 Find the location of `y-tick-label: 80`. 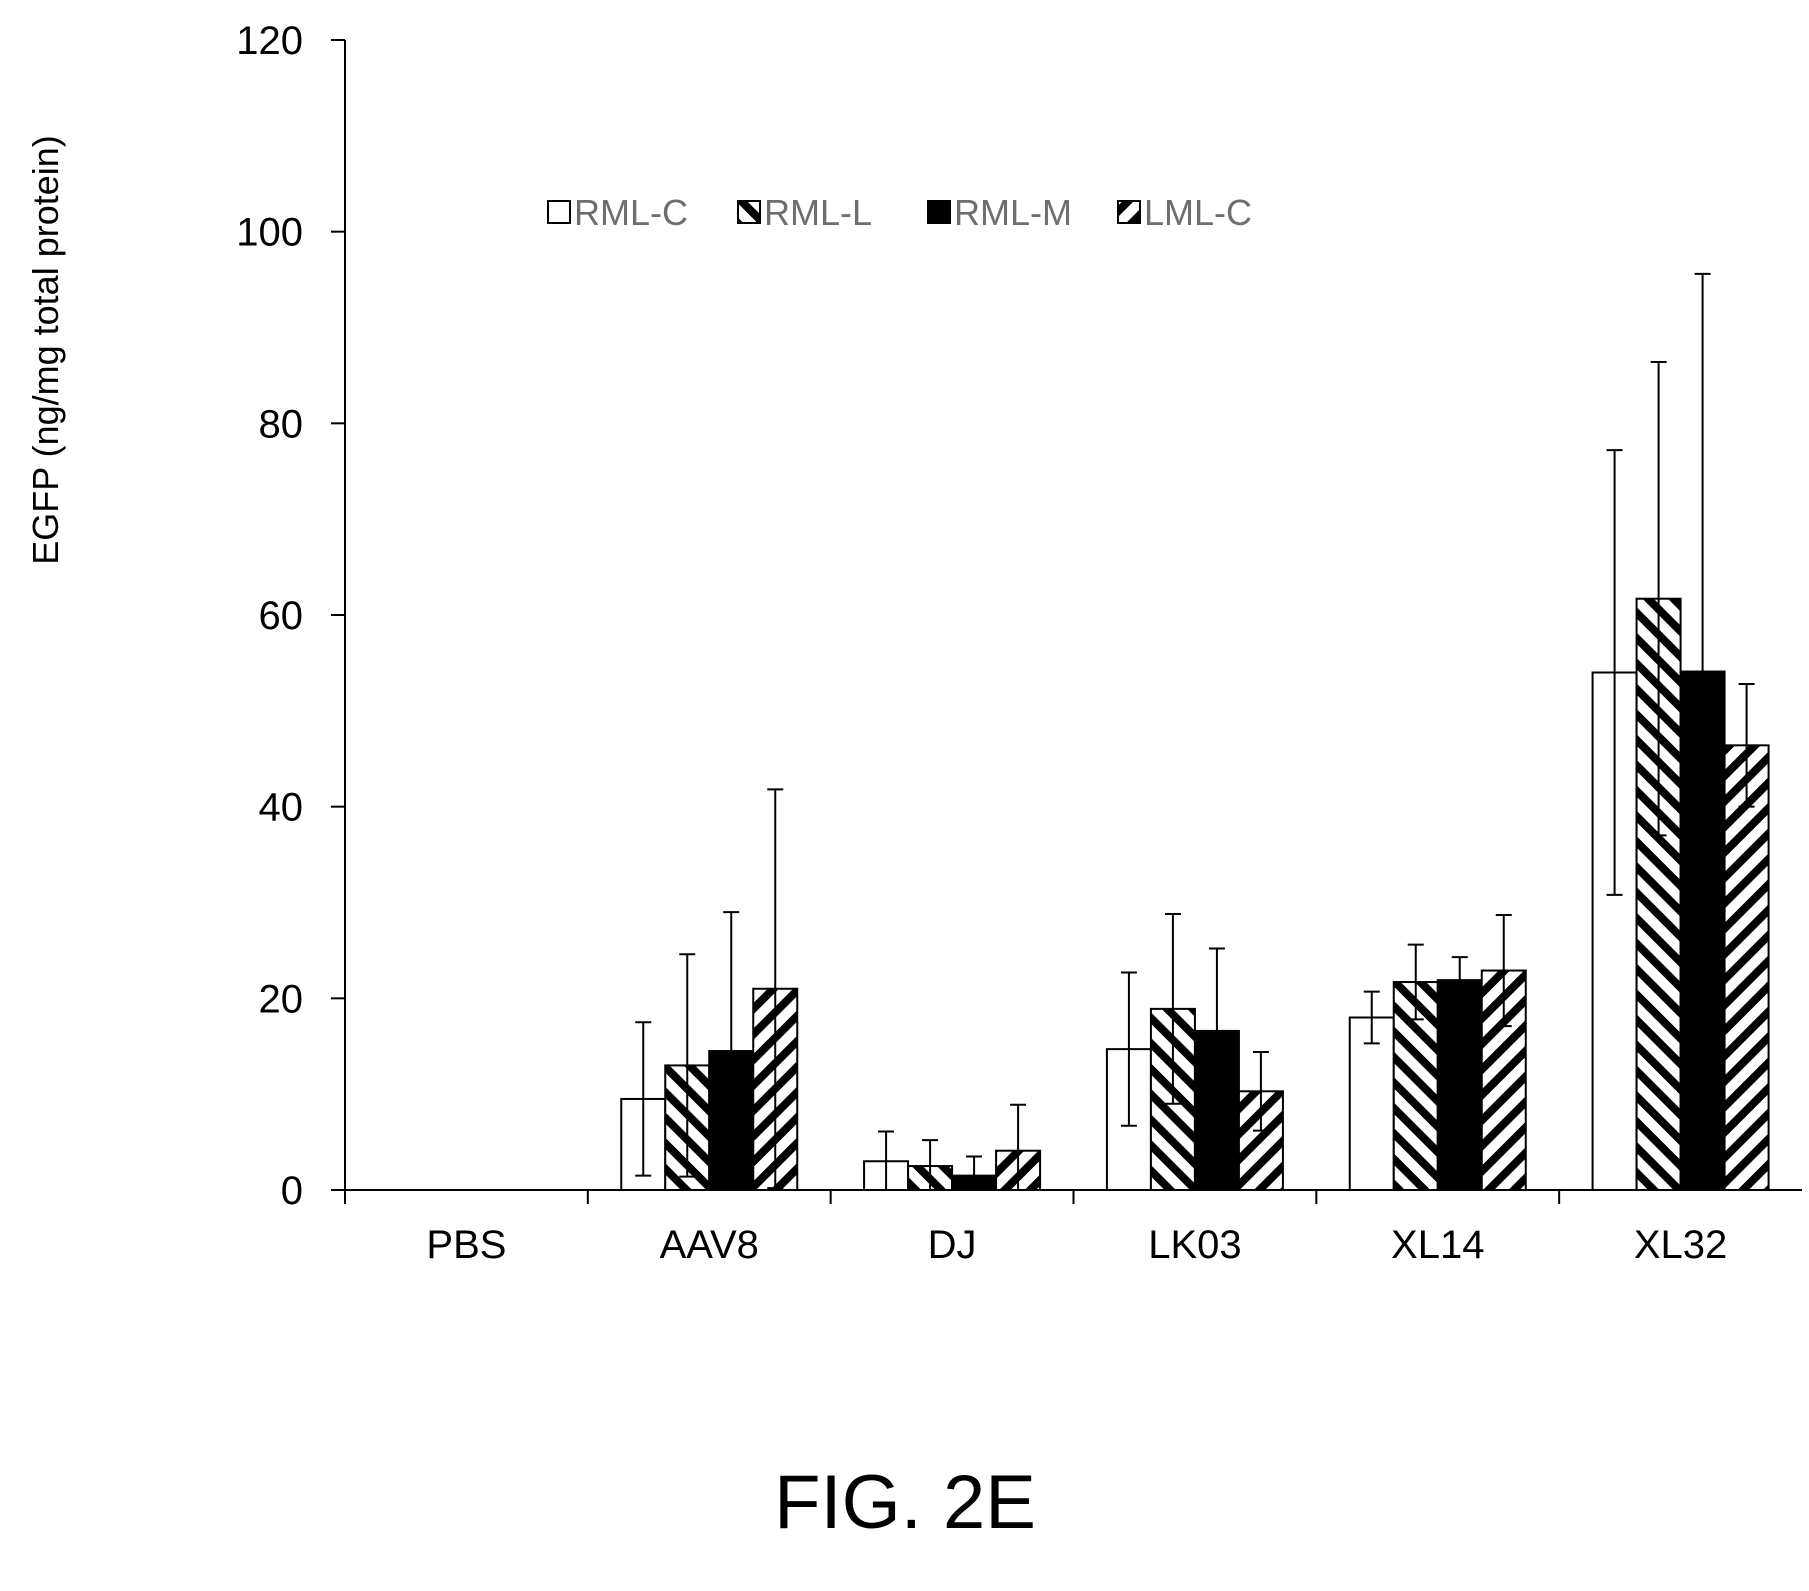

y-tick-label: 80 is located at coordinates (281, 424).